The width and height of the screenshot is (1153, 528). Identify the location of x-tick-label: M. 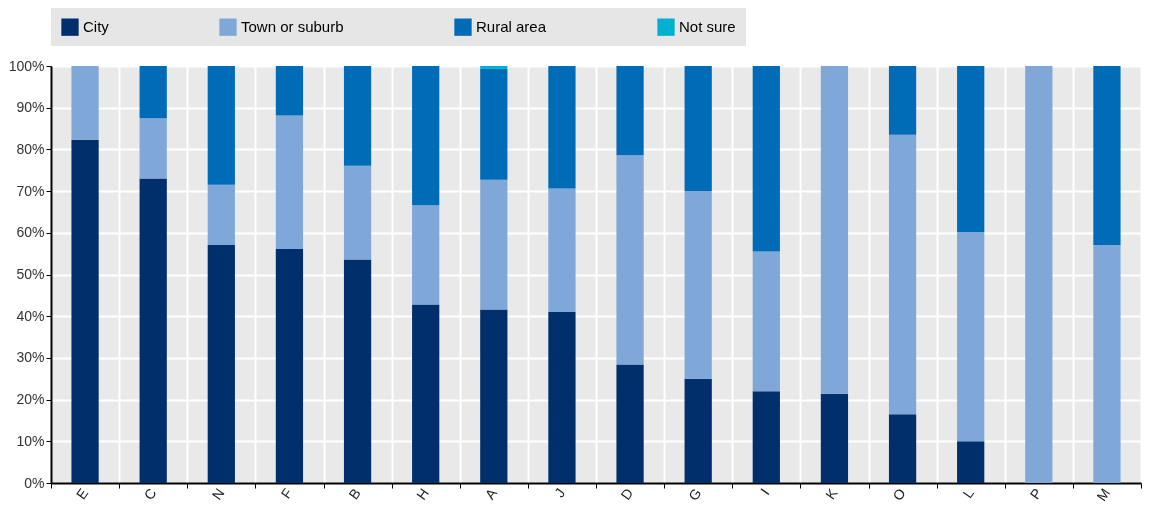
(1103, 495).